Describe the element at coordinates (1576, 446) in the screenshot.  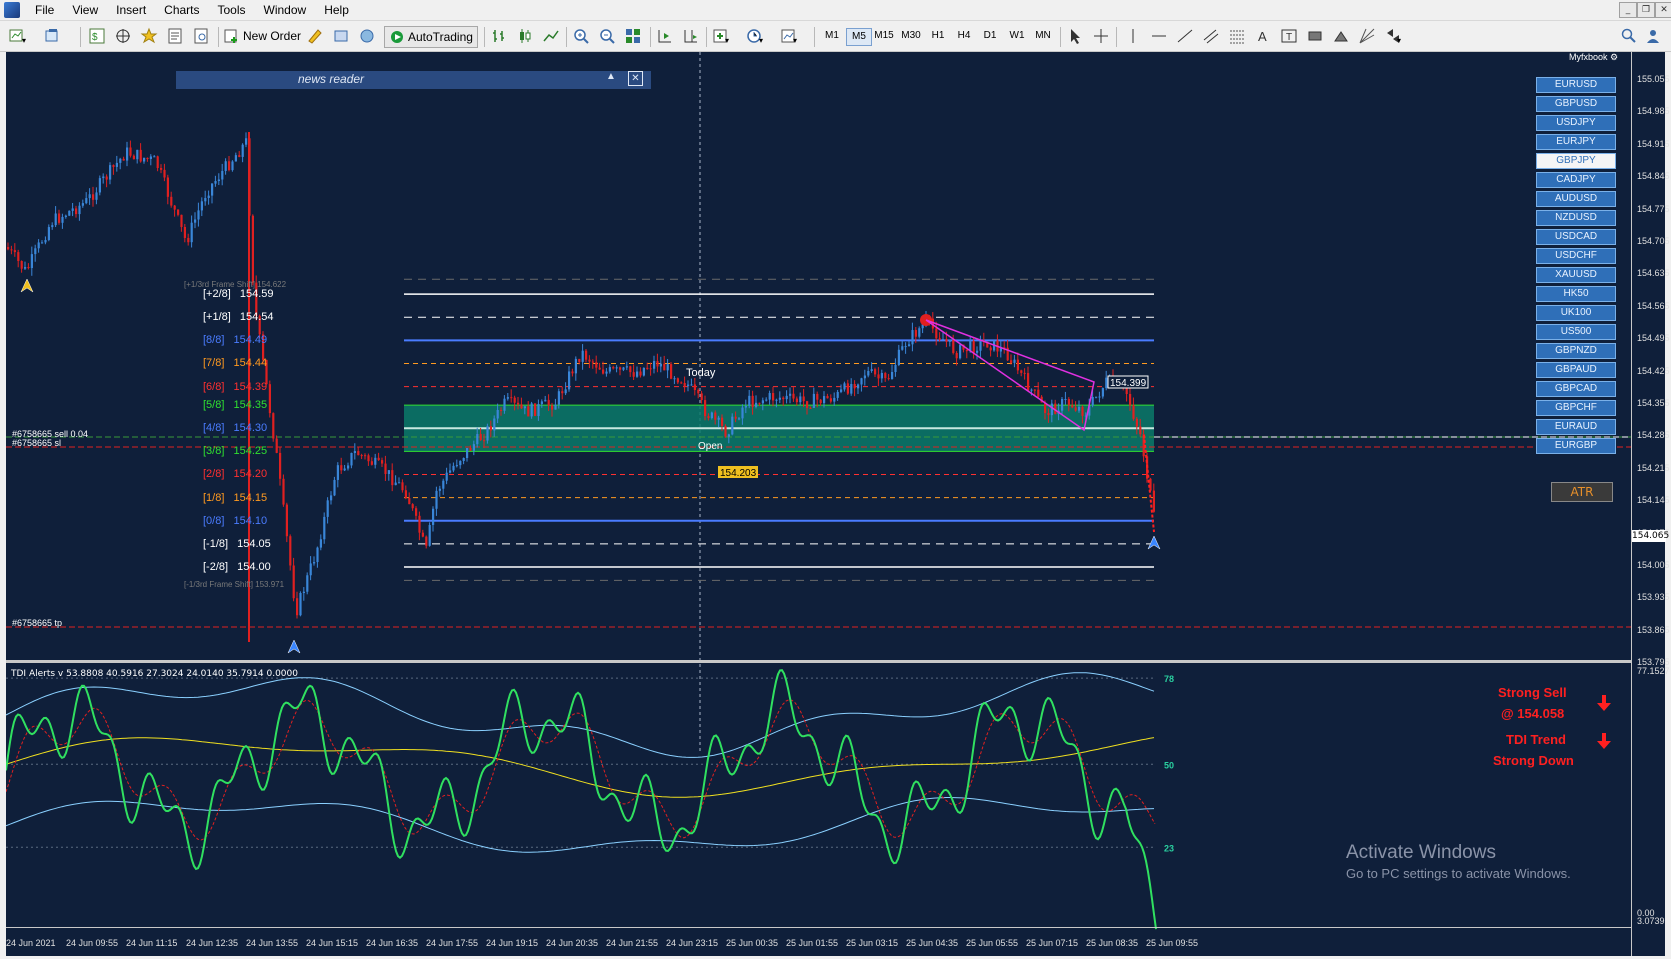
I see `symbol-button-eurgbp: EURGBP` at that location.